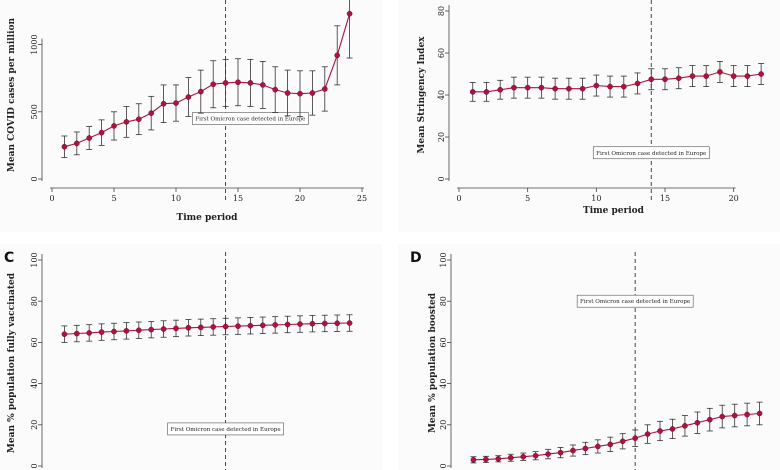  Describe the element at coordinates (734, 198) in the screenshot. I see `x-tick-label: 20` at that location.